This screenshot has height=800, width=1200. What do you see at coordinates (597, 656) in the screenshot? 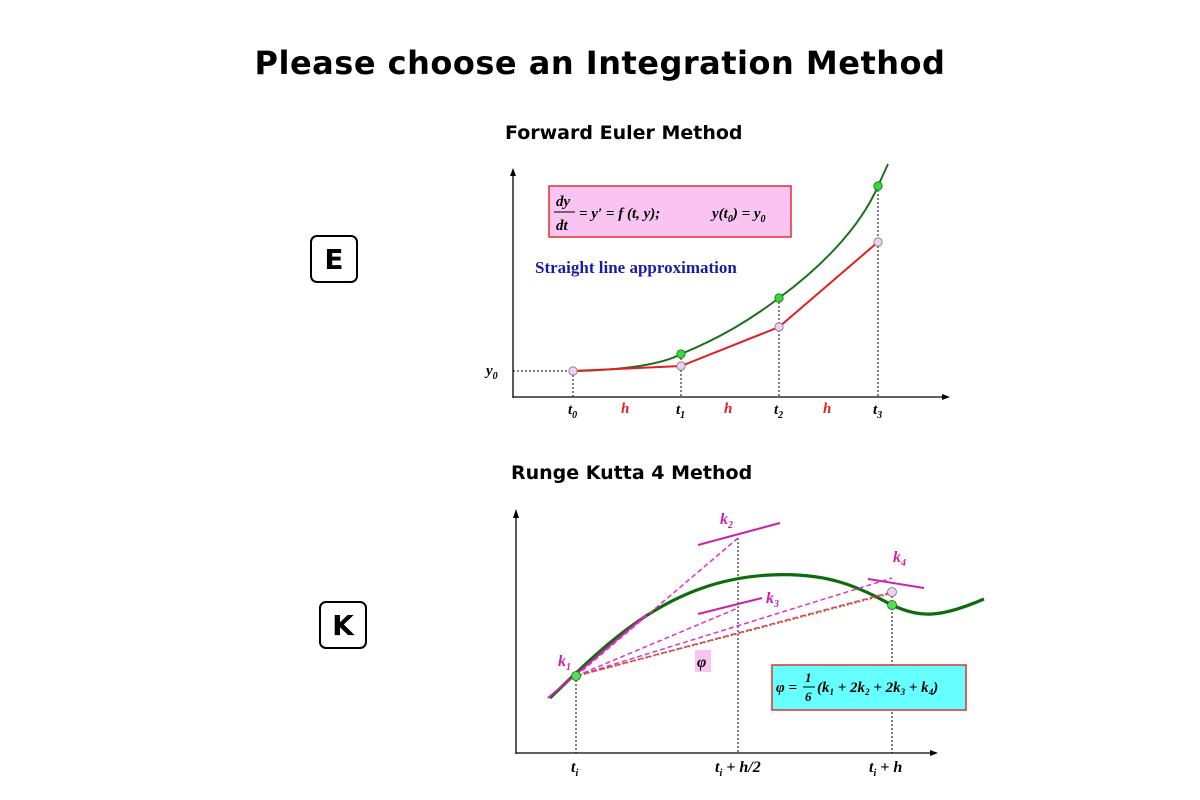
I see `rk4-k1-slope` at bounding box center [597, 656].